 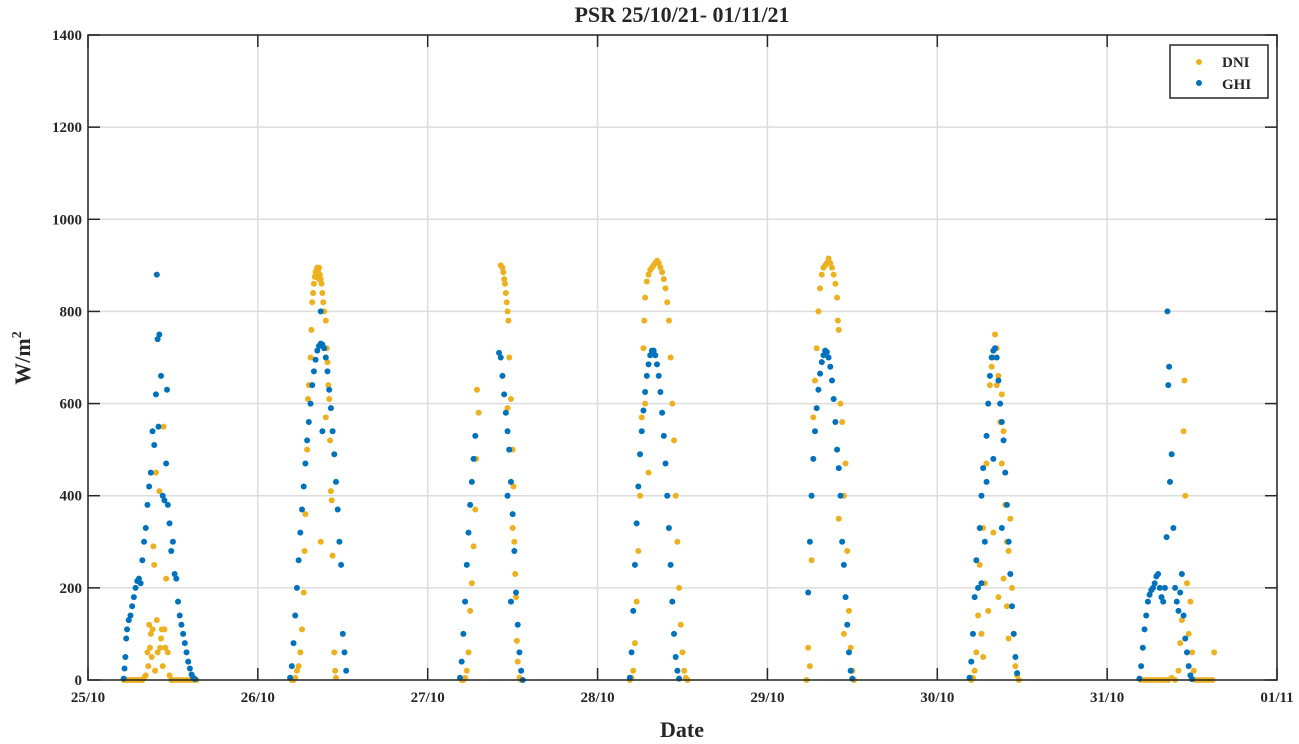 I want to click on x-tick-label: 28/10, so click(x=597, y=698).